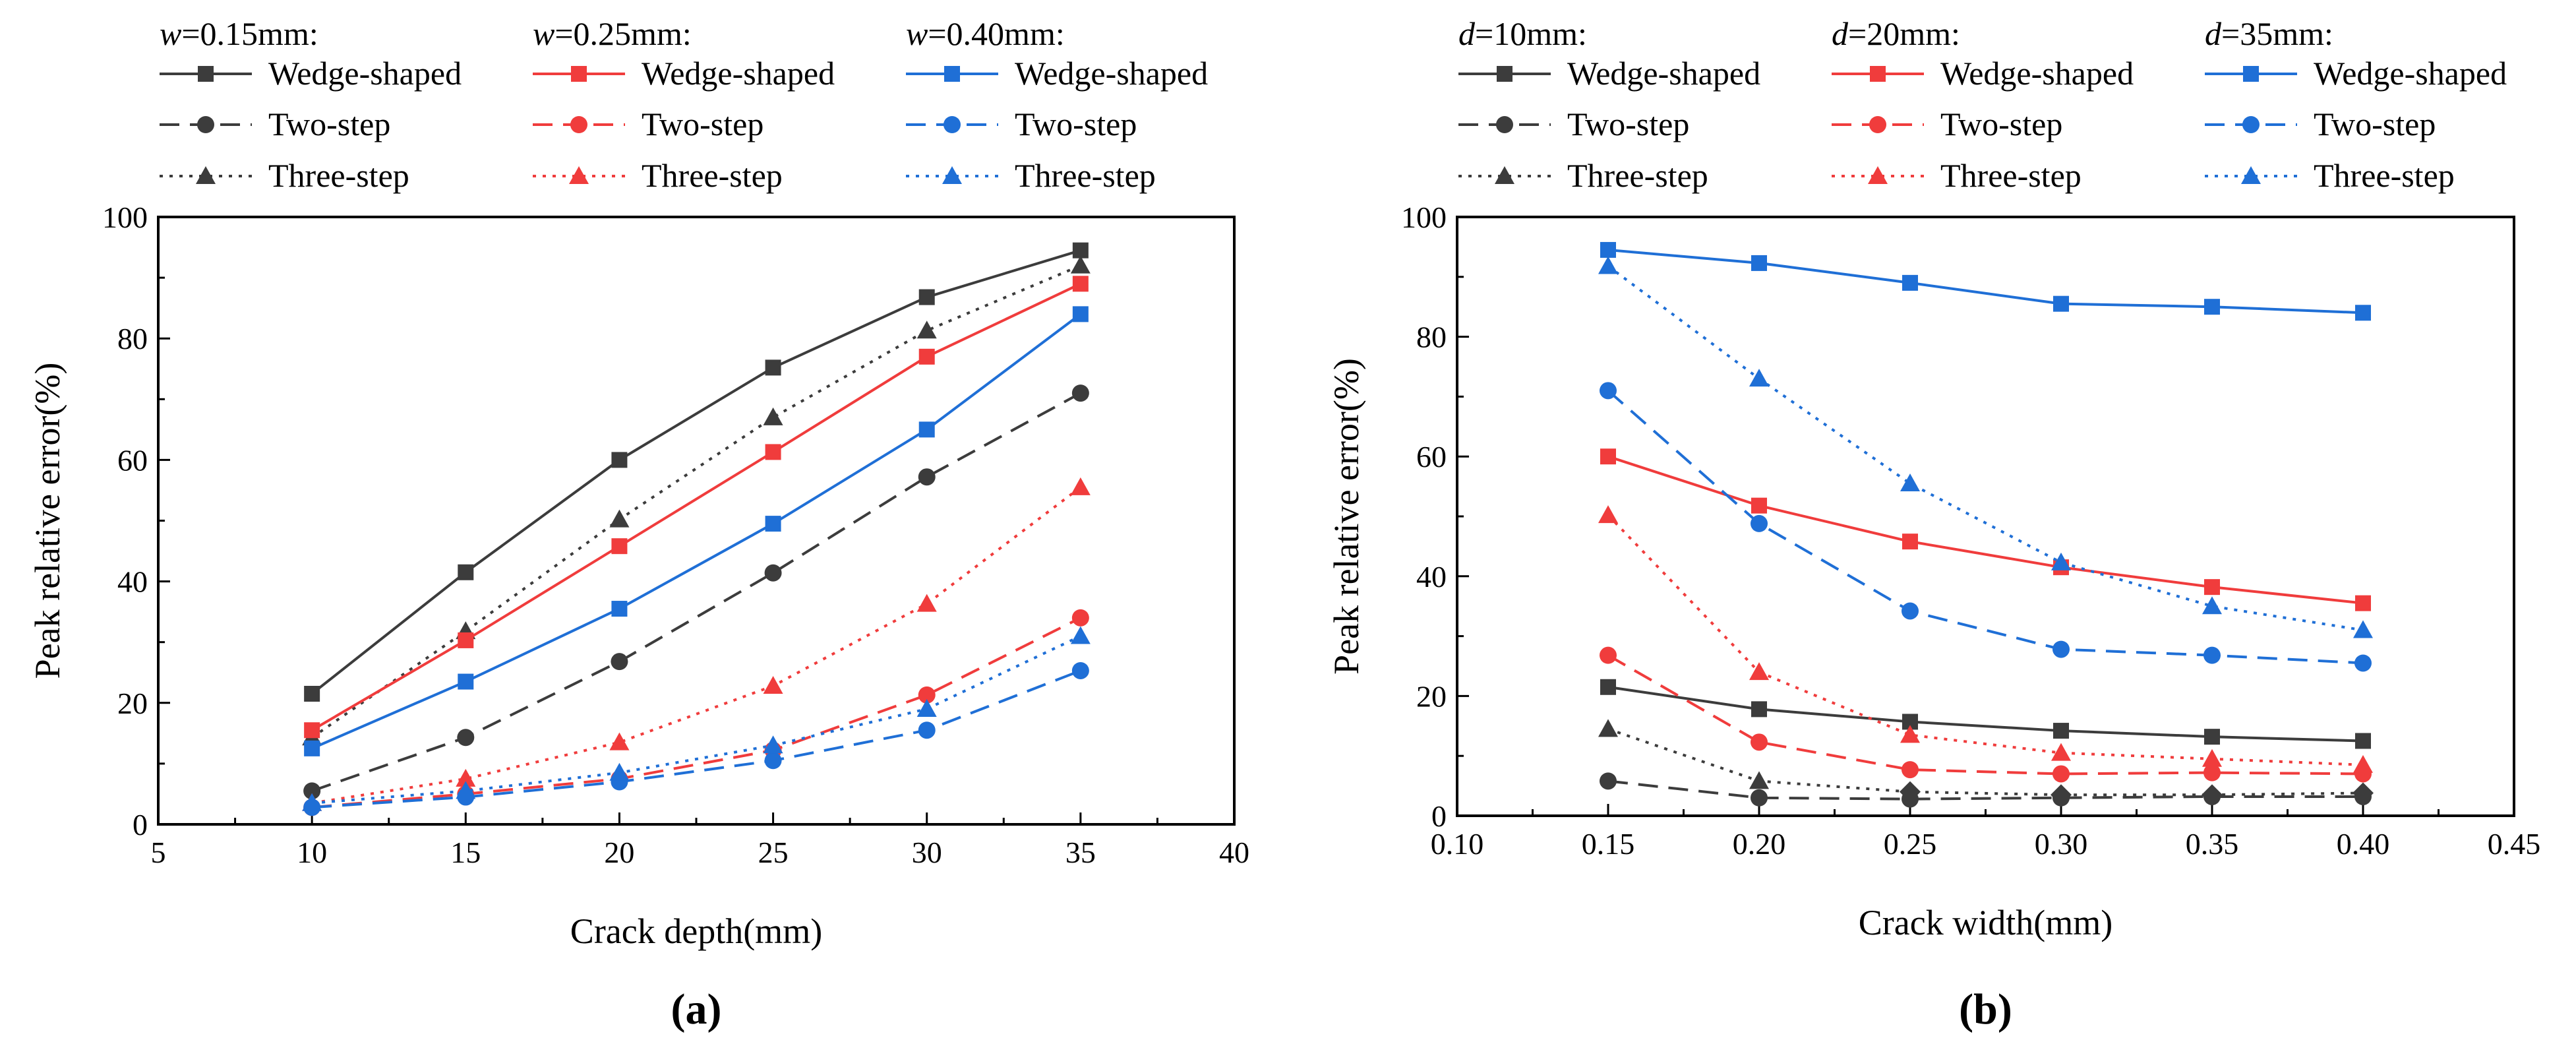 Image resolution: width=2576 pixels, height=1040 pixels. I want to click on series-2-dashed, so click(696, 738).